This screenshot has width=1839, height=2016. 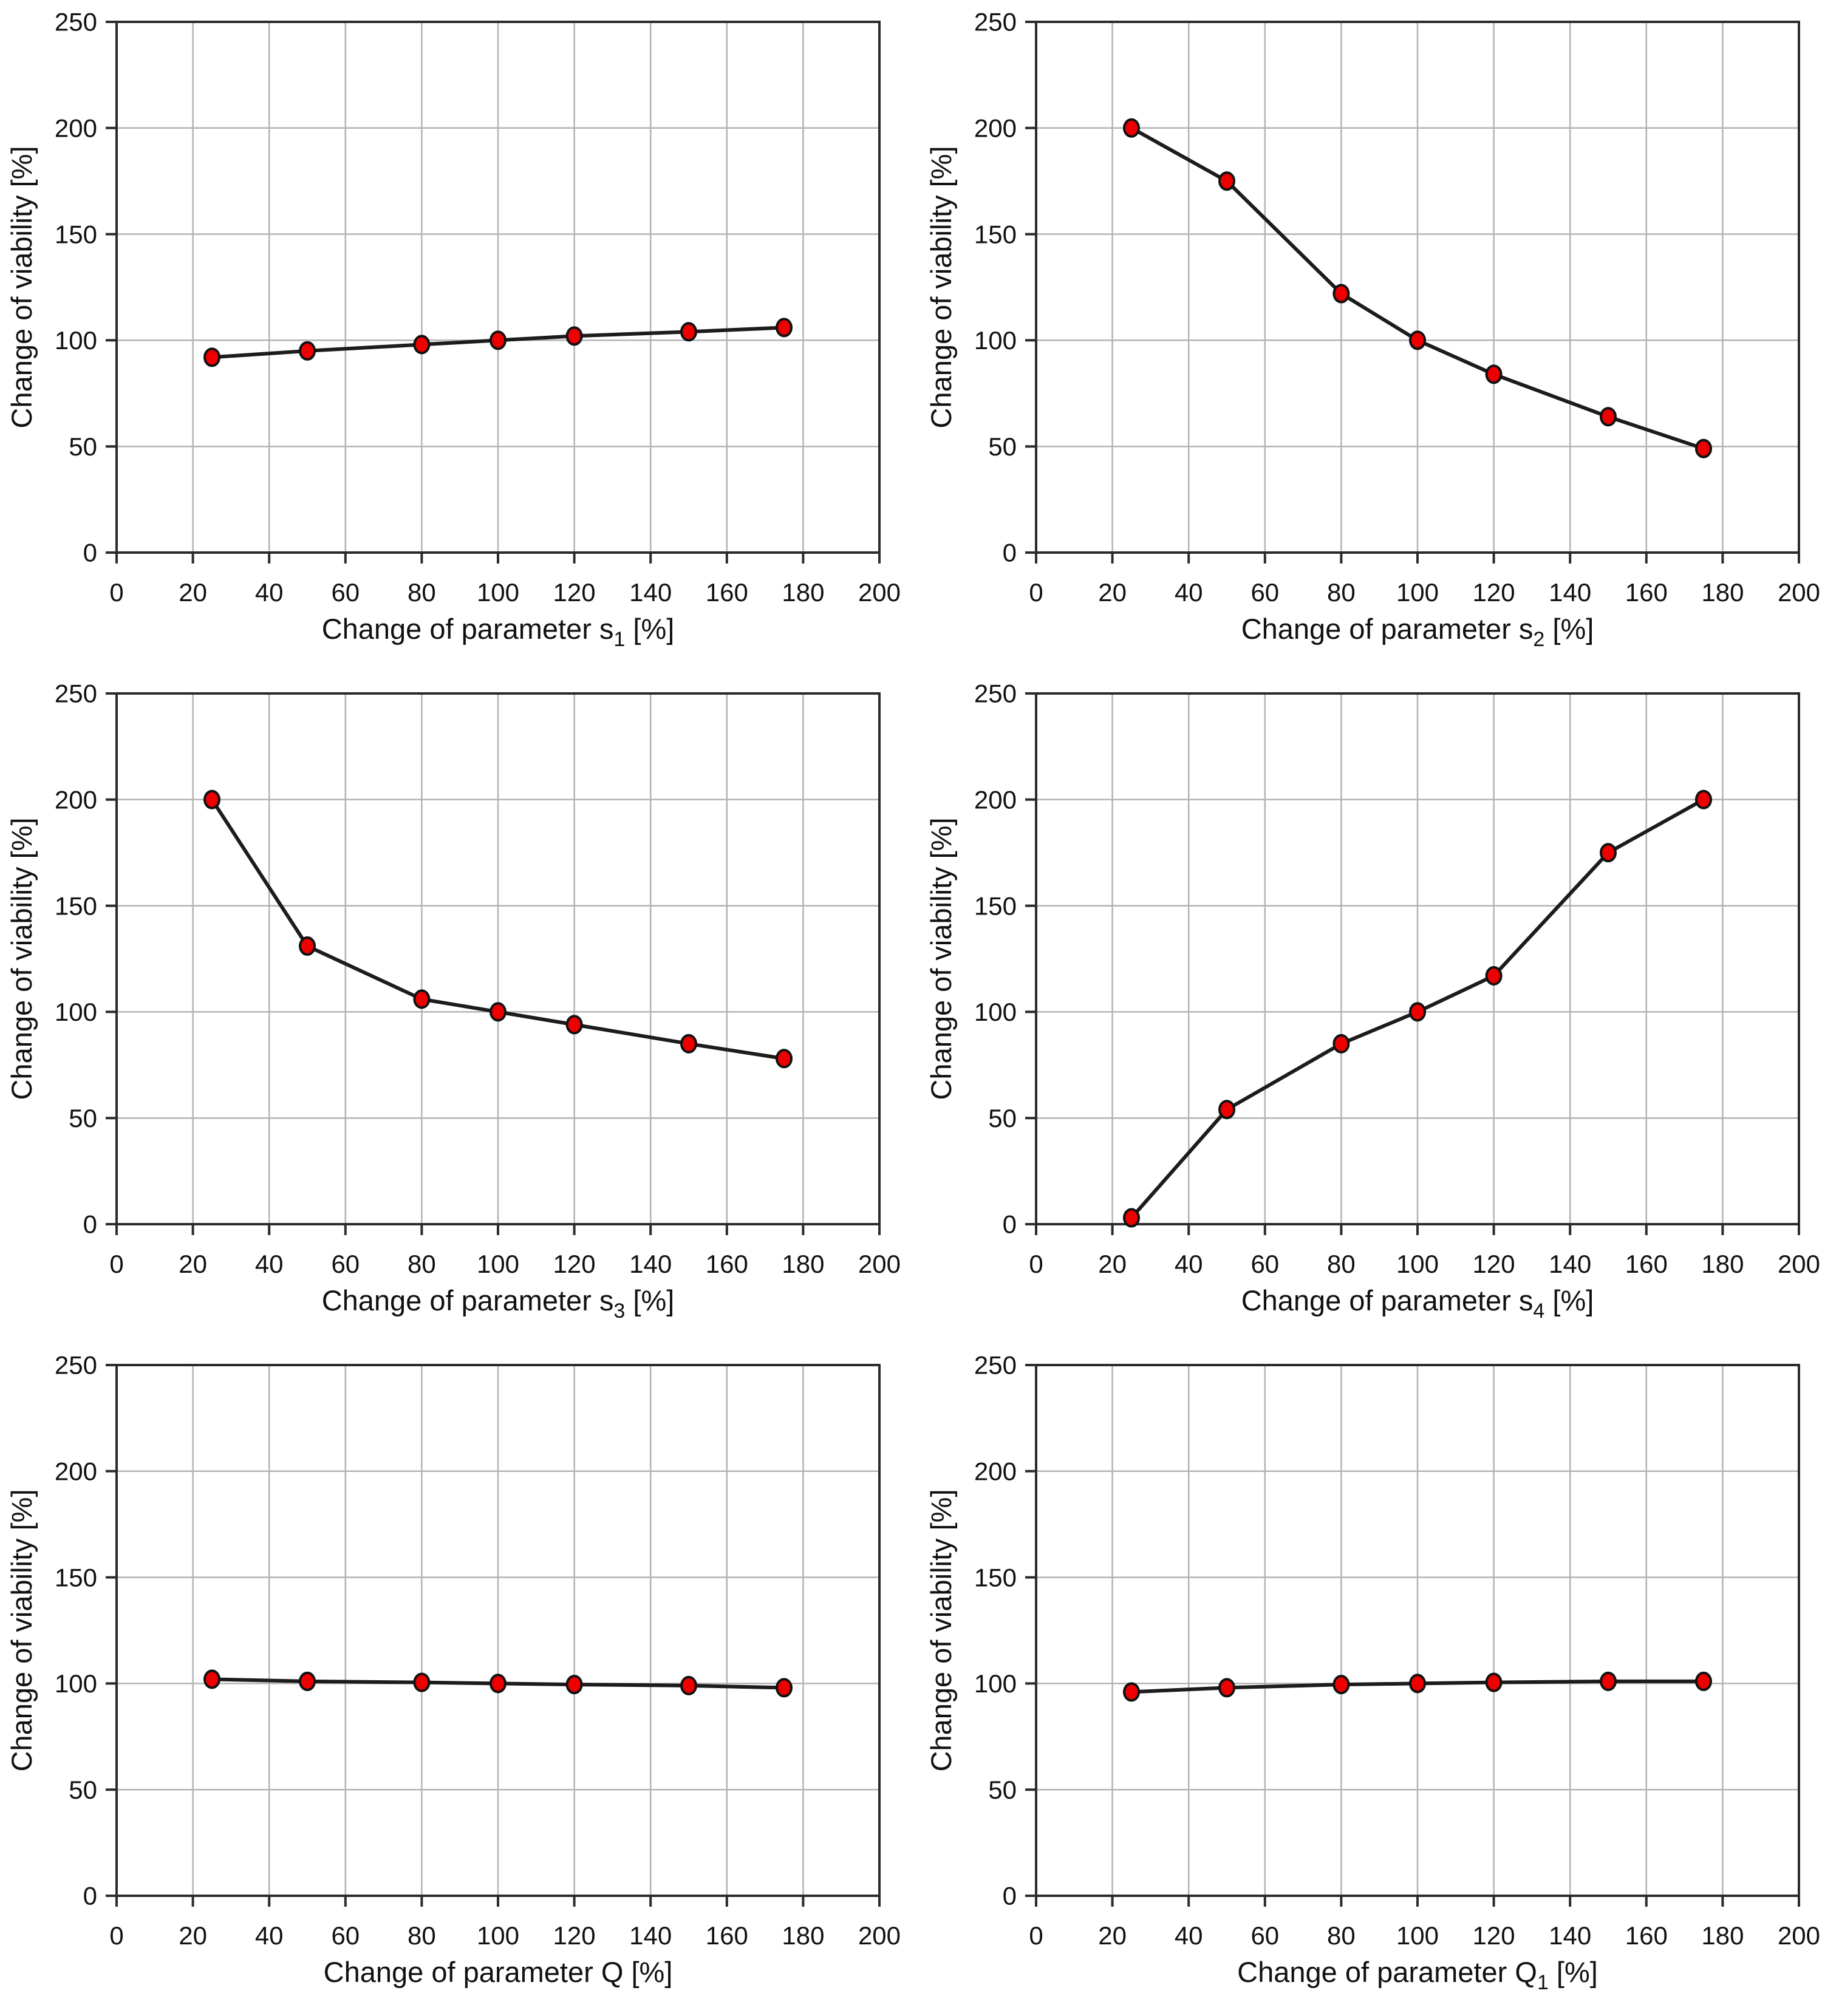 What do you see at coordinates (1417, 1303) in the screenshot?
I see `svg-text: Change of parameter s4 [%]` at bounding box center [1417, 1303].